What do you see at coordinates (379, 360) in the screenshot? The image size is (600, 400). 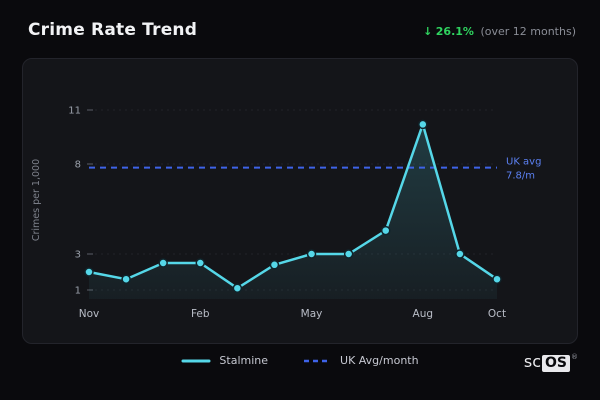 I see `legend-label-uk-avg: UK Avg/month` at bounding box center [379, 360].